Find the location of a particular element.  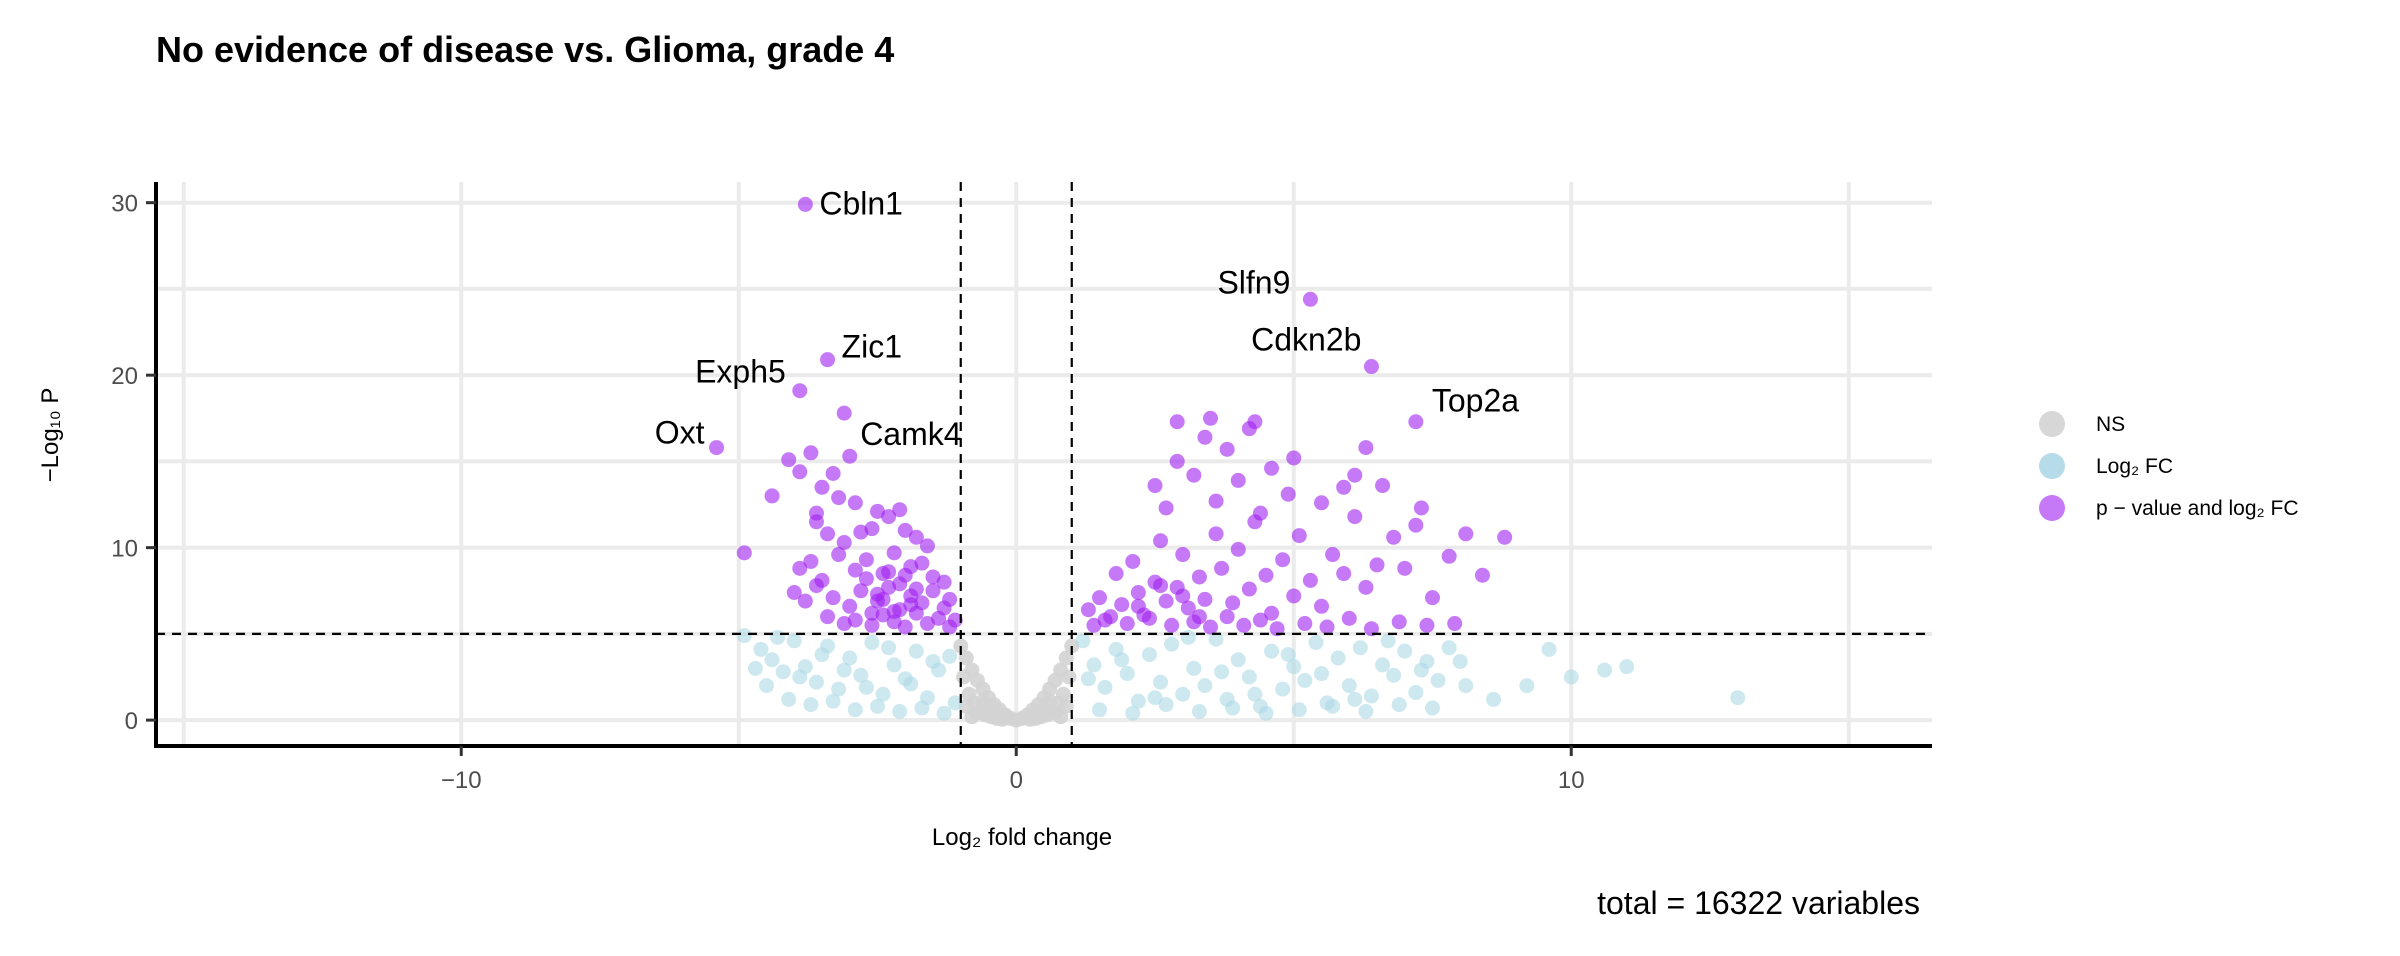

ns-point is located at coordinates (966, 658).